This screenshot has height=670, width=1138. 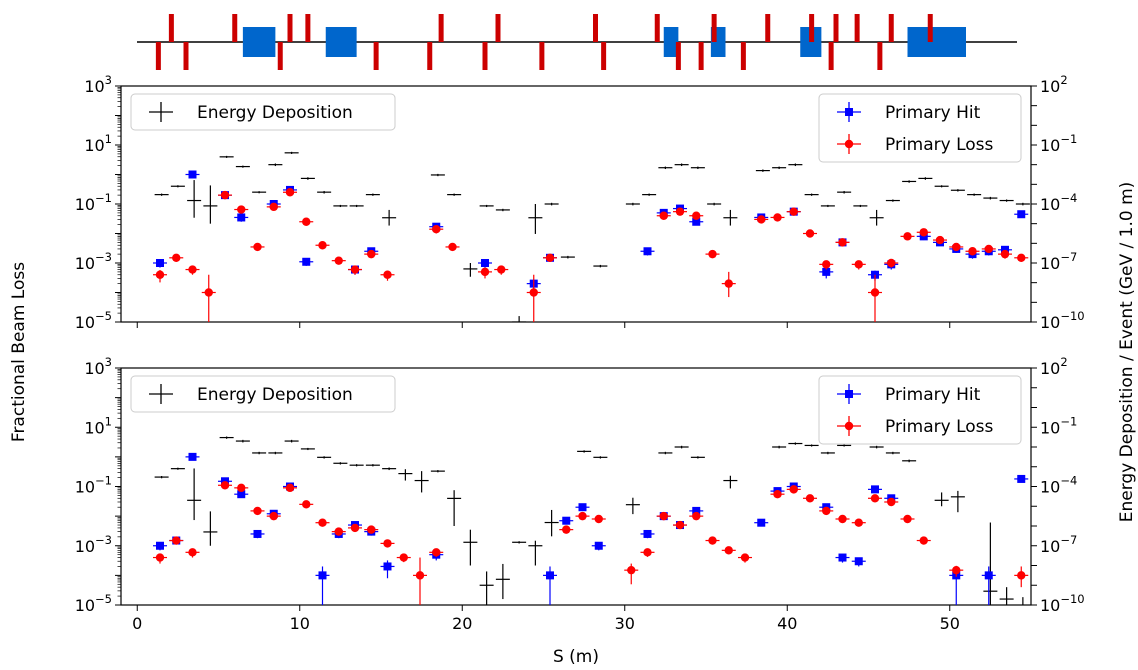 I want to click on right-tick-label: 10⁻⁴, so click(x=1058, y=202).